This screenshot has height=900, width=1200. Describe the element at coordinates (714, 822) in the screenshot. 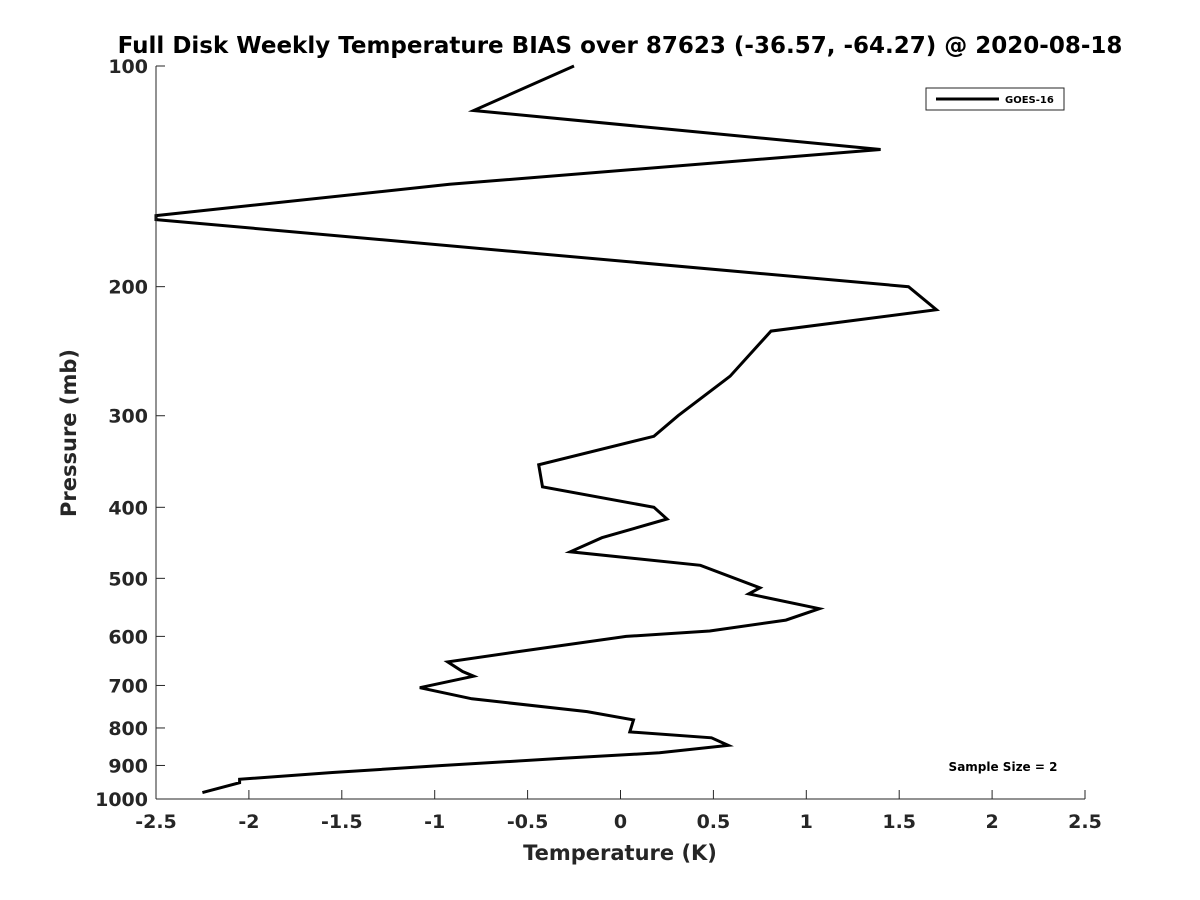

I see `x-tick-label: 0.5` at that location.